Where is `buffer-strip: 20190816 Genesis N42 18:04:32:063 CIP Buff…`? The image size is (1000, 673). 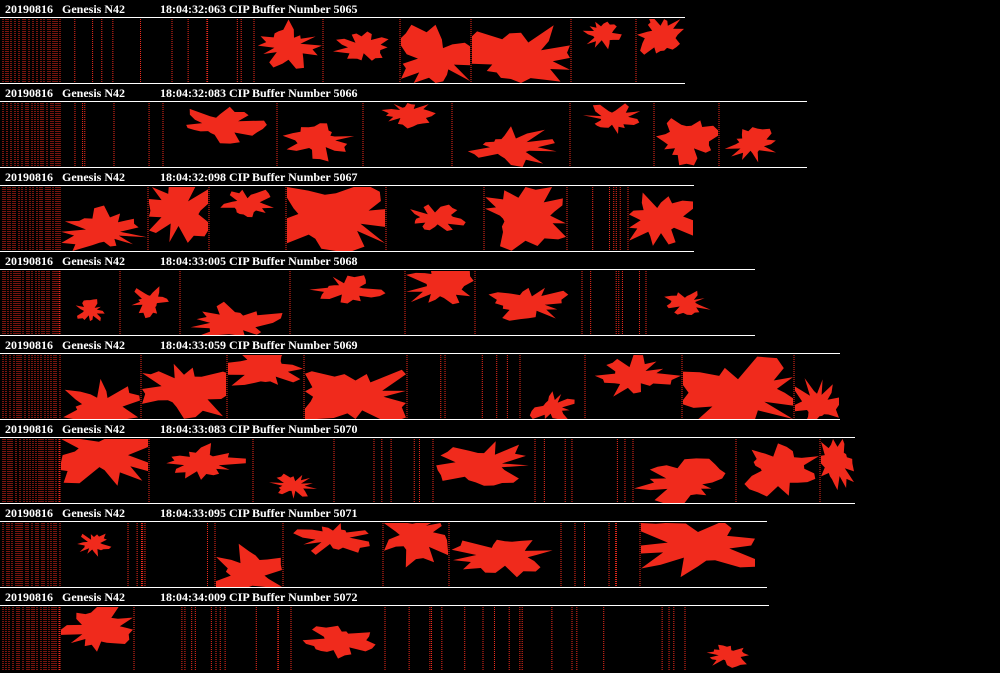 buffer-strip: 20190816 Genesis N42 18:04:32:063 CIP Buff… is located at coordinates (342, 43).